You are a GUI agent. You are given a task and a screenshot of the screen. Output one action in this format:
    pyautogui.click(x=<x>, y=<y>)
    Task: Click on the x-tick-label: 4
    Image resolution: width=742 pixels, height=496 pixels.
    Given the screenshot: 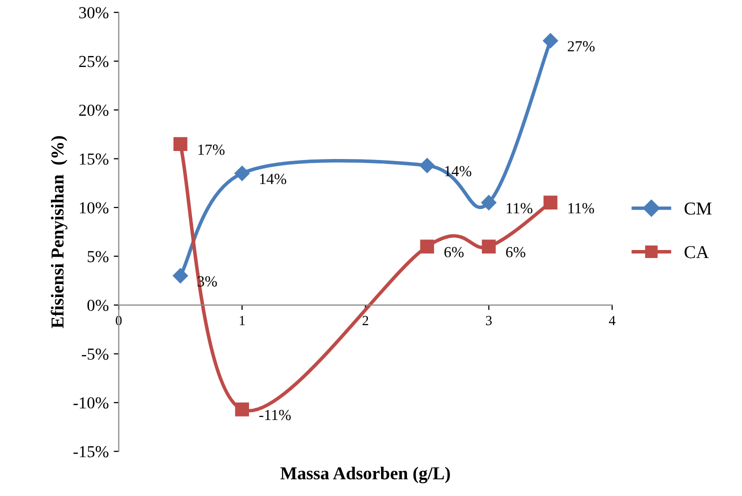 What is the action you would take?
    pyautogui.click(x=612, y=321)
    